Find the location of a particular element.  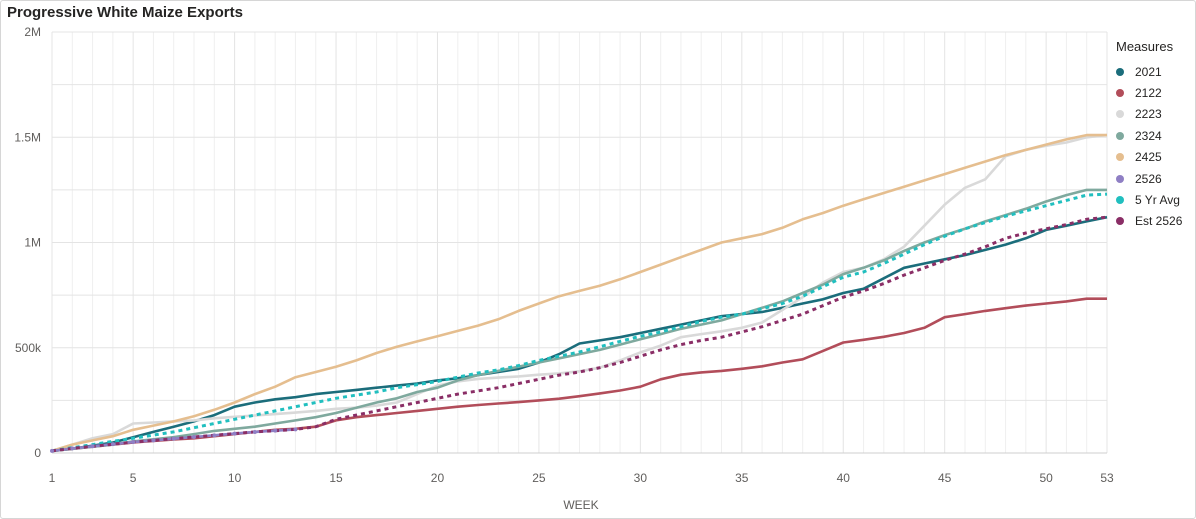

x-tick-label: 50 is located at coordinates (1046, 478).